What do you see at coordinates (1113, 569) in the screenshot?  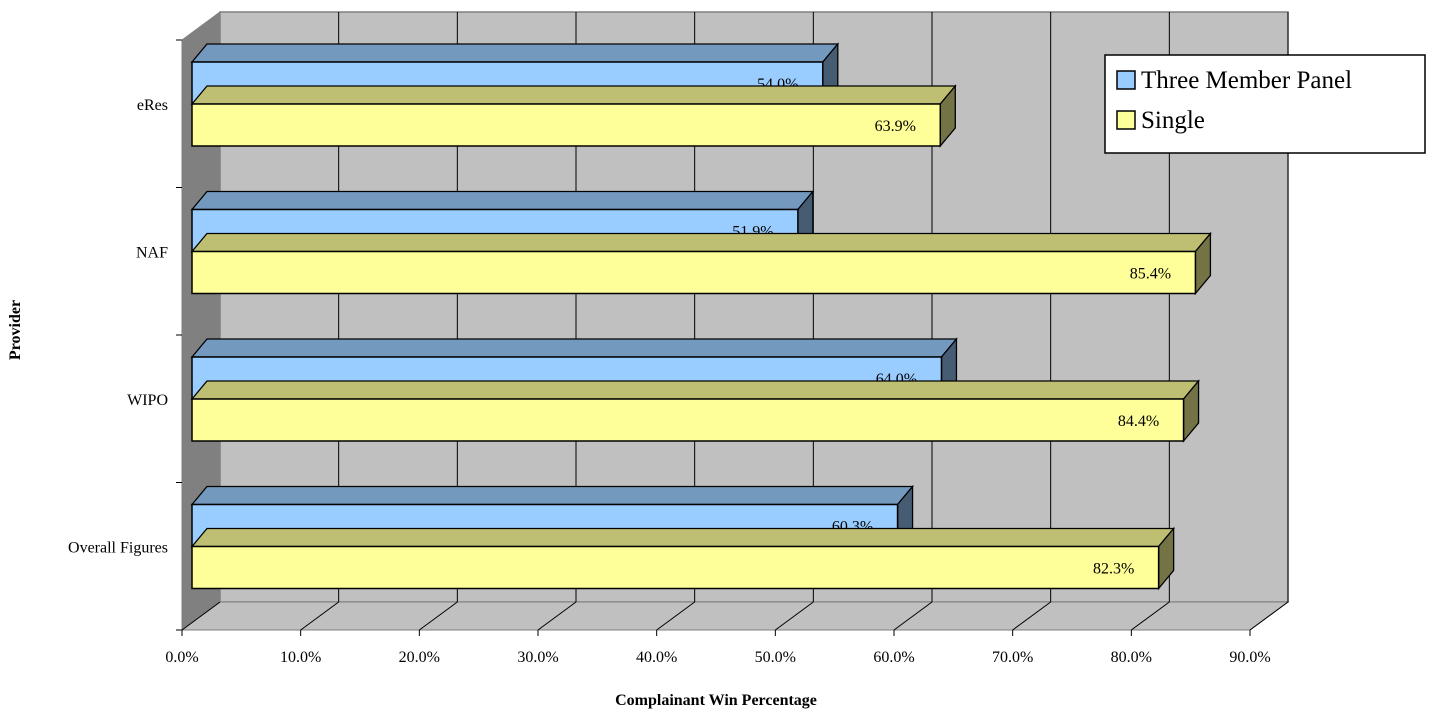 I see `data-label-1-3: 82.3%` at bounding box center [1113, 569].